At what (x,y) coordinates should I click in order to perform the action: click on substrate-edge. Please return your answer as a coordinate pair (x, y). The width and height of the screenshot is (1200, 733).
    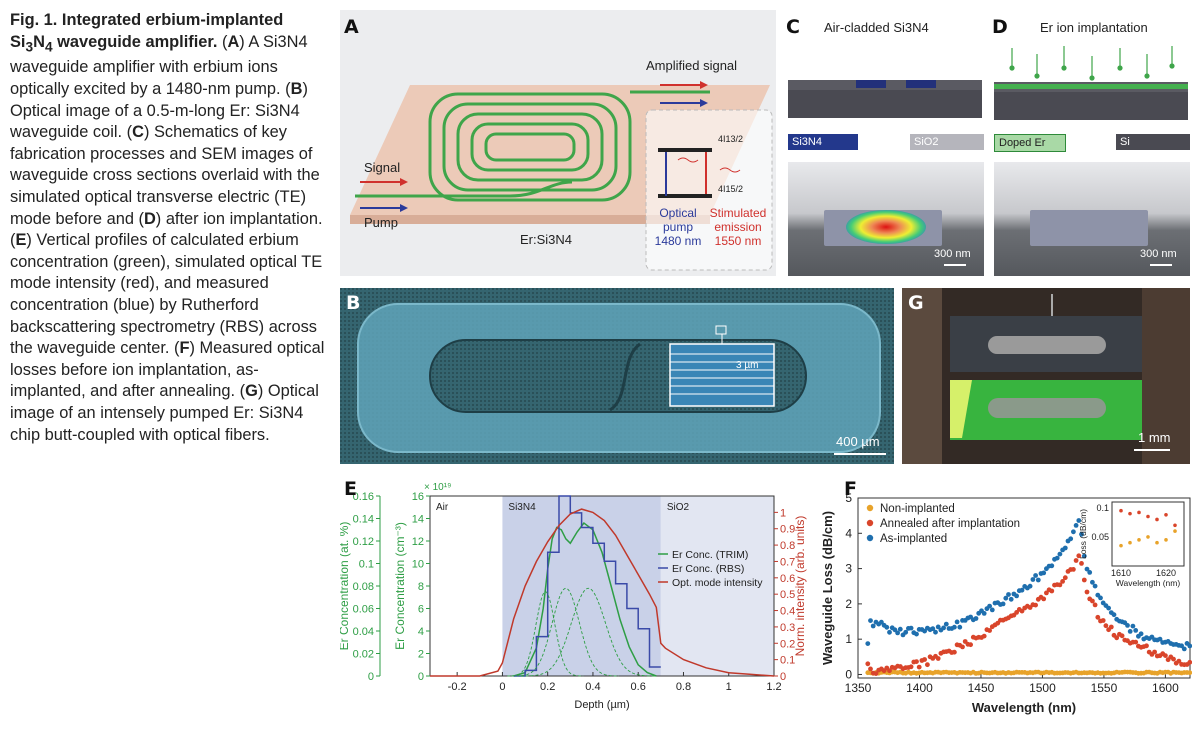
    Looking at the image, I should click on (530, 219).